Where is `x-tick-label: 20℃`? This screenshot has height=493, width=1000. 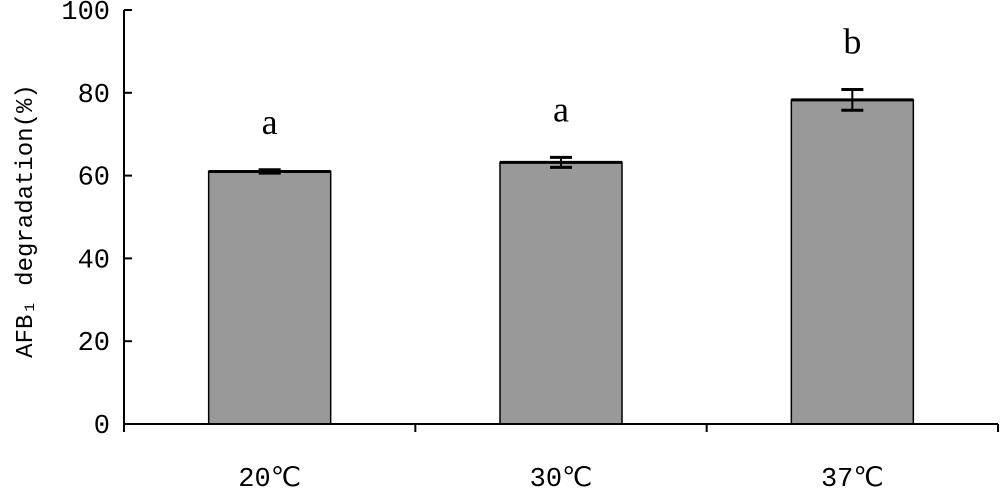 x-tick-label: 20℃ is located at coordinates (269, 479).